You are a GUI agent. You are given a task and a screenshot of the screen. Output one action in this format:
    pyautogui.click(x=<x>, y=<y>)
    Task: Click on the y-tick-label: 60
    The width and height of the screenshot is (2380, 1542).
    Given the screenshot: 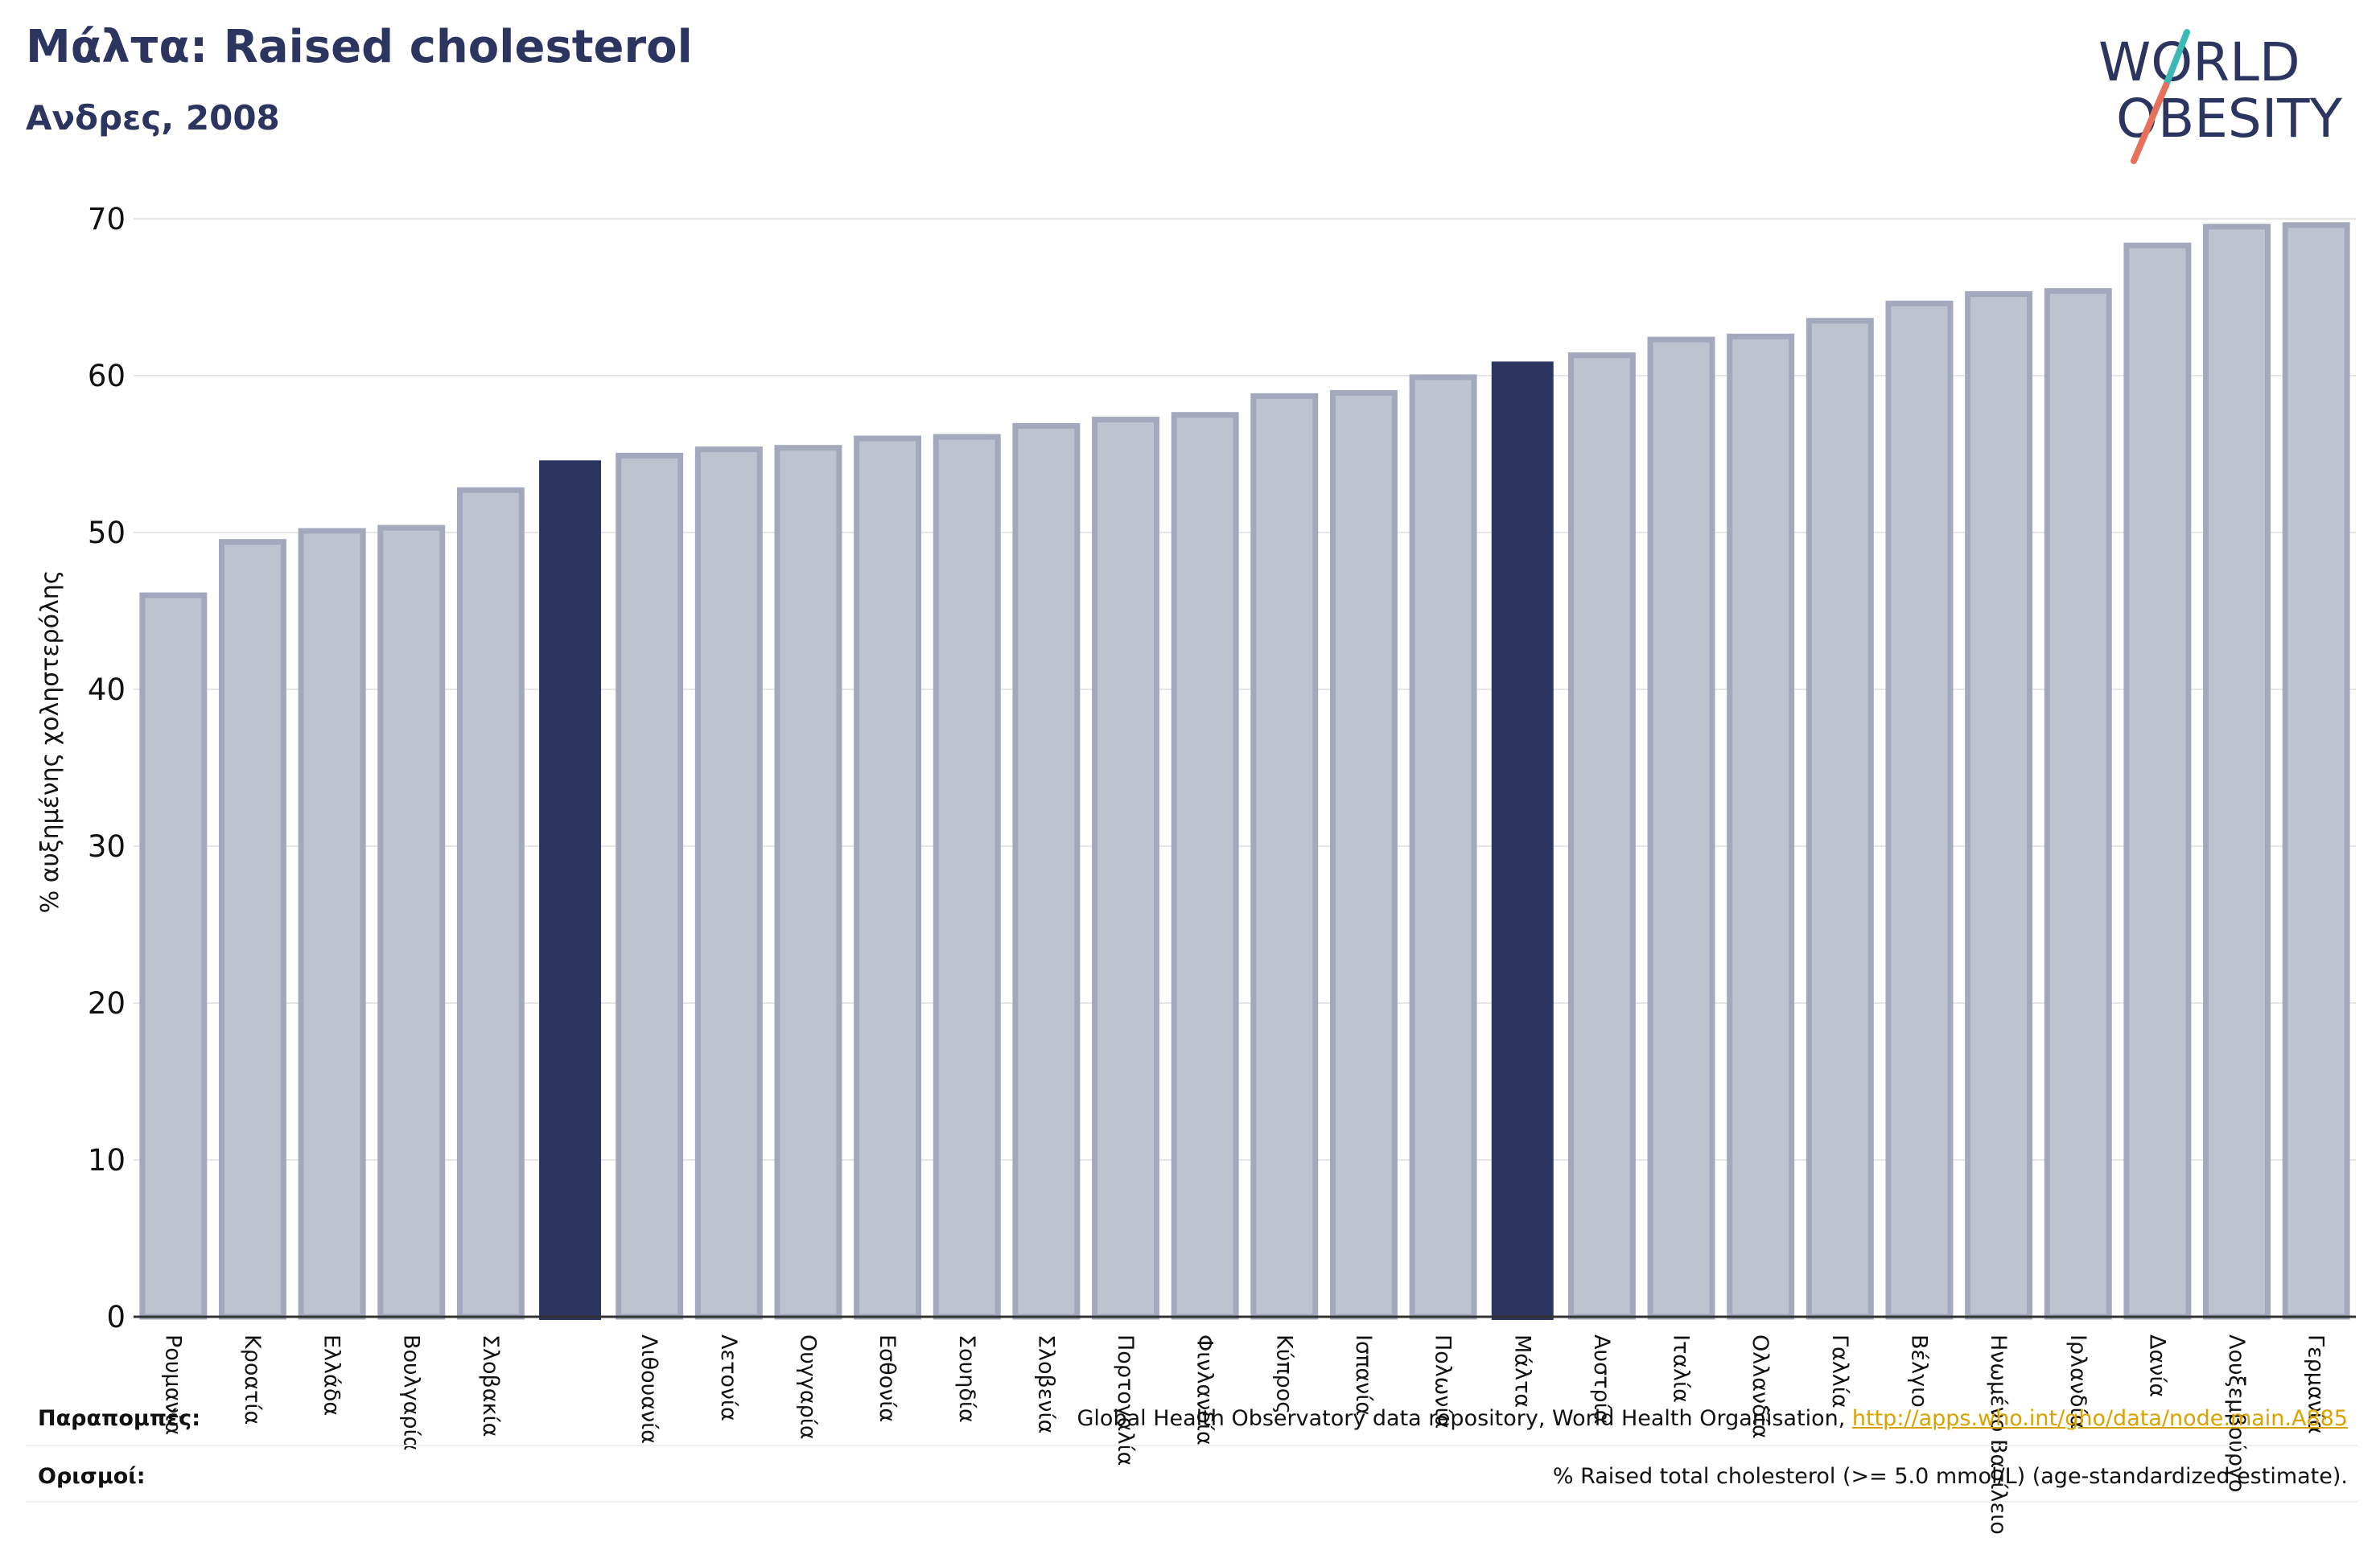 What is the action you would take?
    pyautogui.click(x=107, y=376)
    